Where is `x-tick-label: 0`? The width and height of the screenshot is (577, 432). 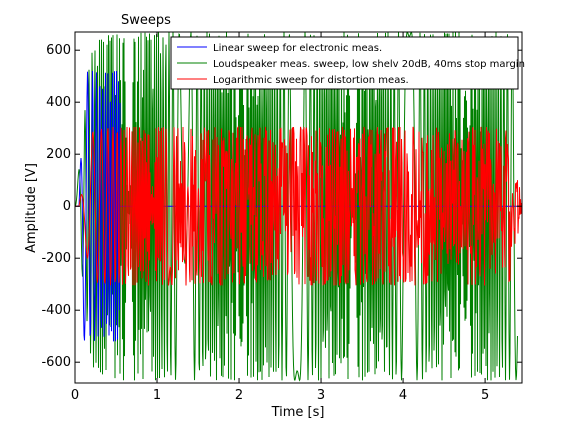 x-tick-label: 0 is located at coordinates (75, 395).